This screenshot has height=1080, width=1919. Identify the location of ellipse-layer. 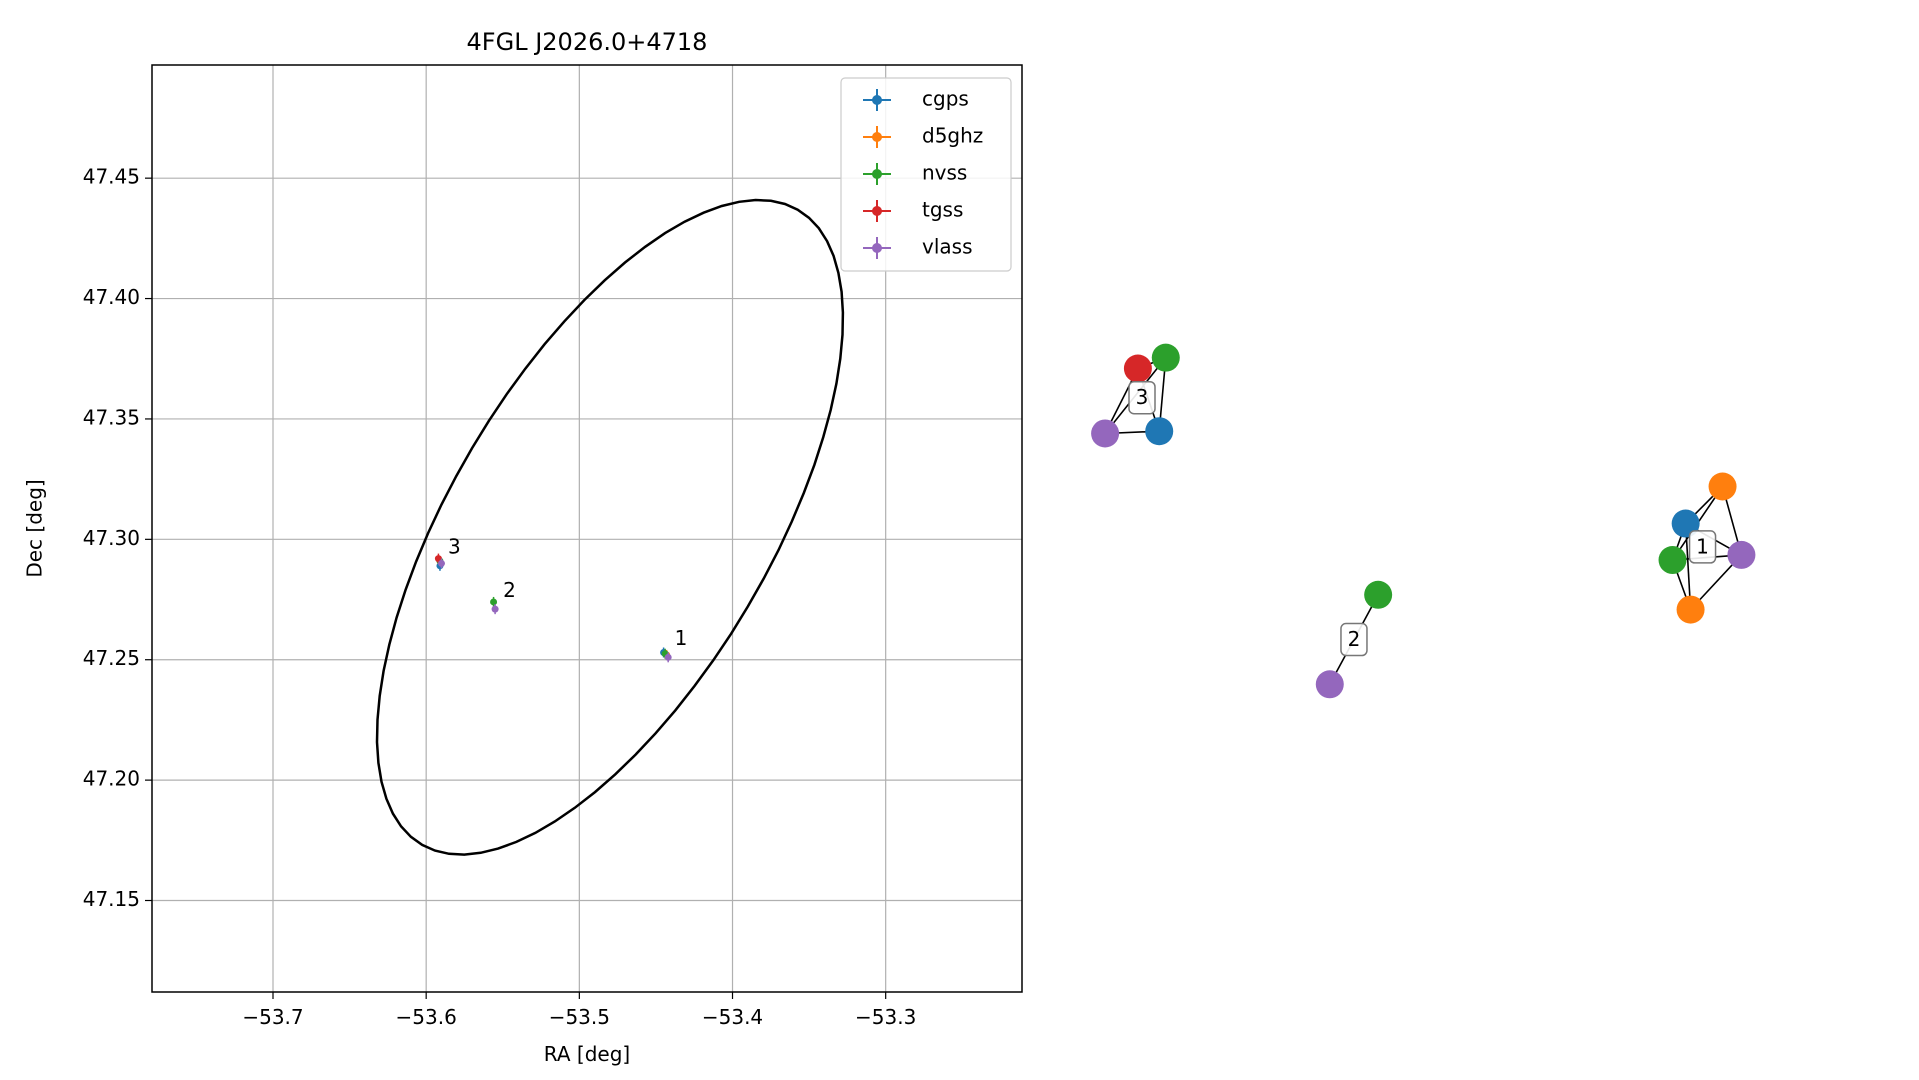
(610, 527).